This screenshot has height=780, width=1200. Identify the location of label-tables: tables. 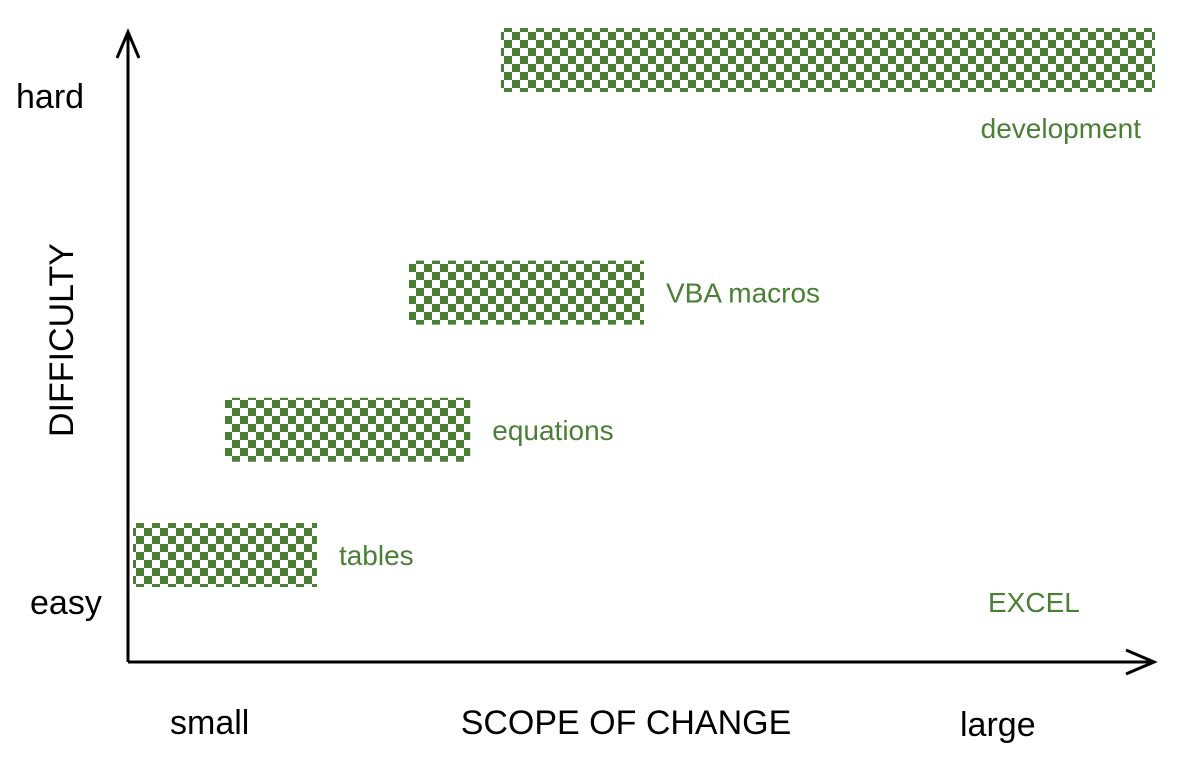
(376, 555).